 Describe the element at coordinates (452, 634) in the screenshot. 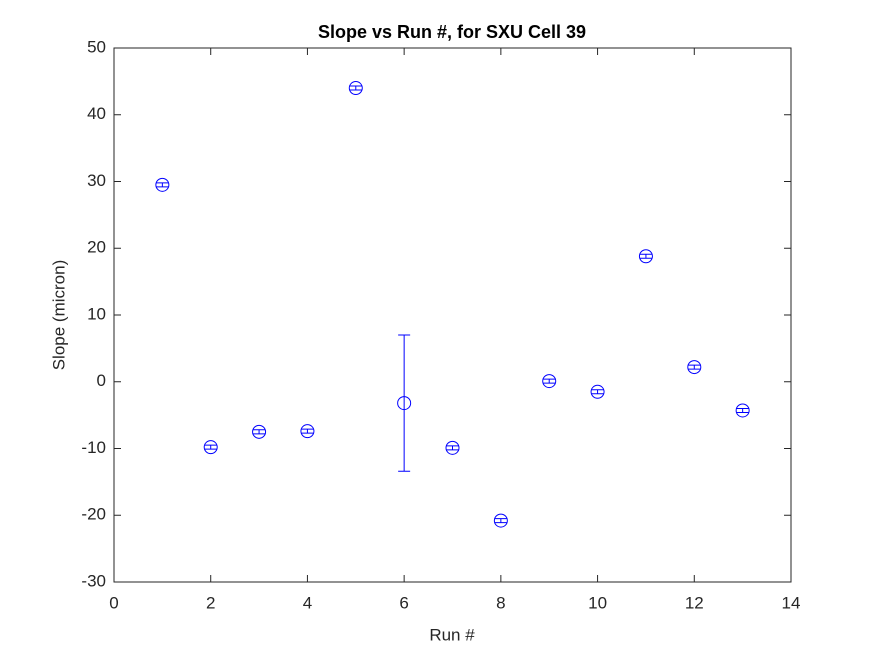

I see `x-axis-label: Run #` at that location.